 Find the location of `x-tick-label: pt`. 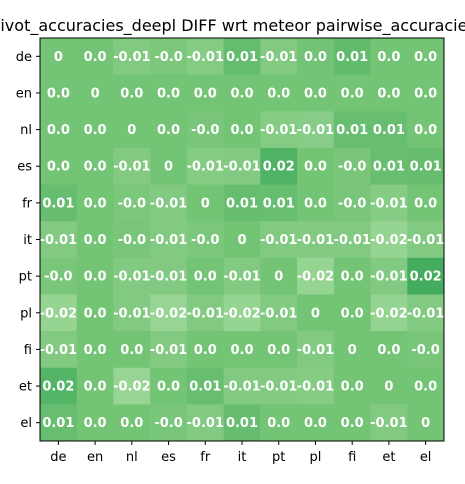

x-tick-label: pt is located at coordinates (278, 457).